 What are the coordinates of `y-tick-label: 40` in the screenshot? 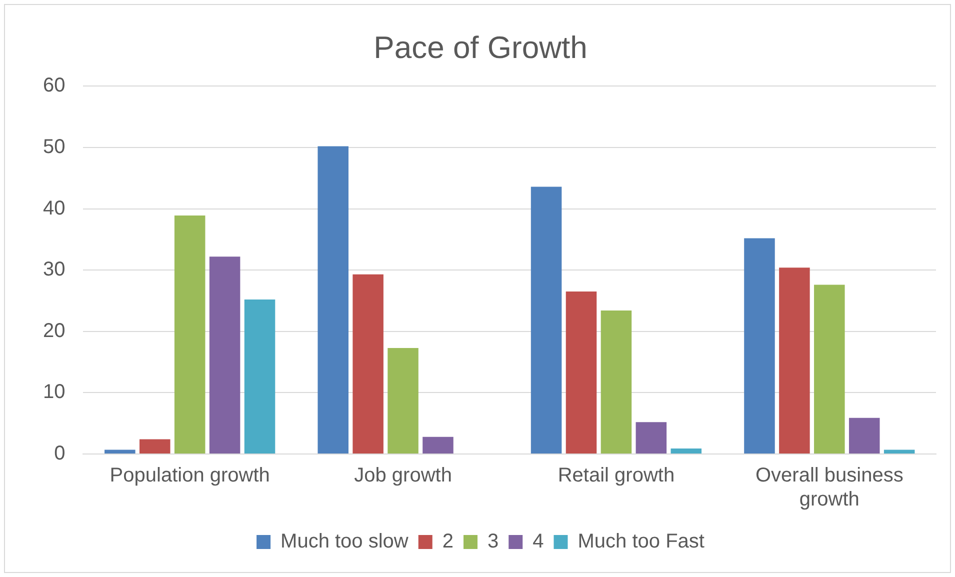 It's located at (54, 208).